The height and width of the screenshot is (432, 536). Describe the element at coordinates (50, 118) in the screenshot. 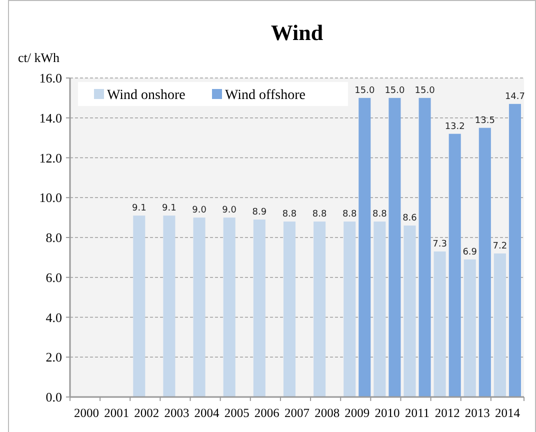

I see `y-tick-label: 14.0` at that location.